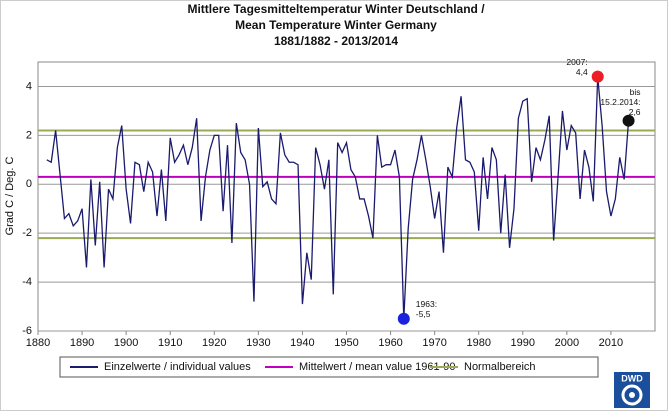  What do you see at coordinates (632, 378) in the screenshot?
I see `logo-text: DWD` at bounding box center [632, 378].